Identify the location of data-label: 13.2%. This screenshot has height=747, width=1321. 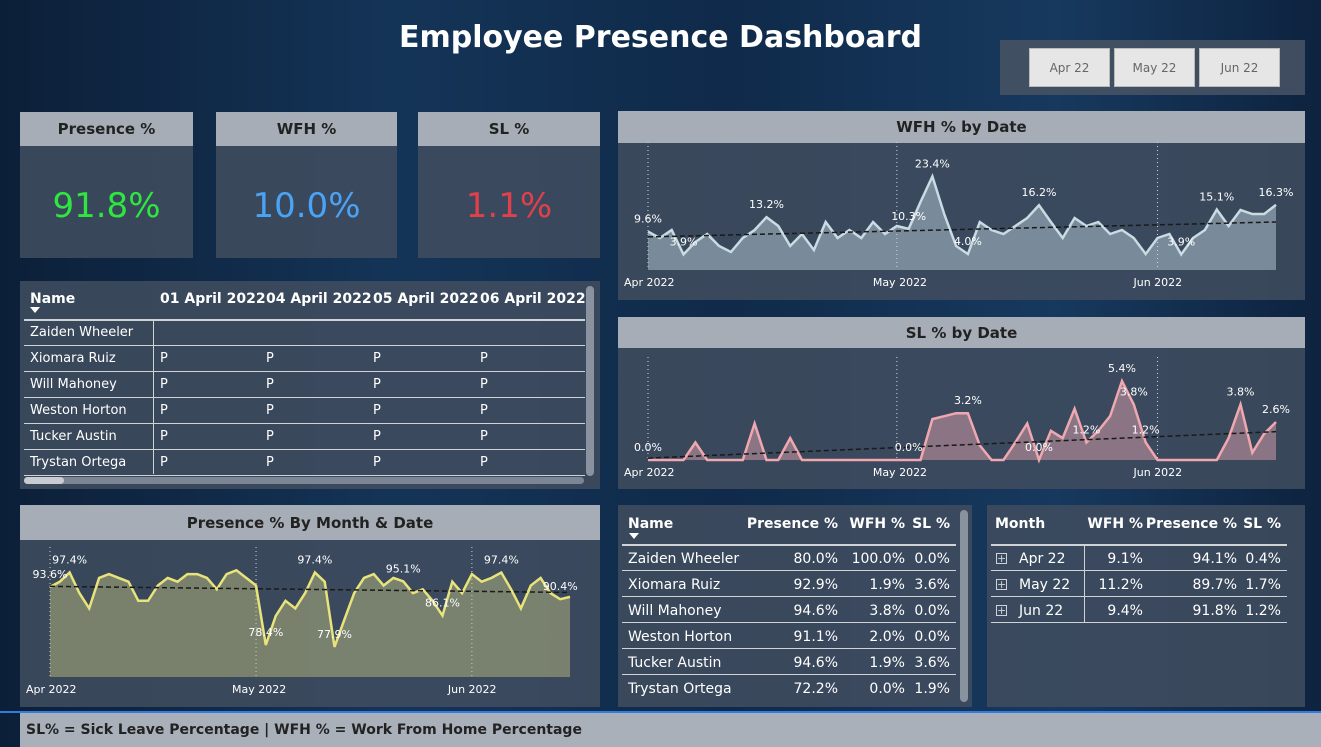
(766, 204).